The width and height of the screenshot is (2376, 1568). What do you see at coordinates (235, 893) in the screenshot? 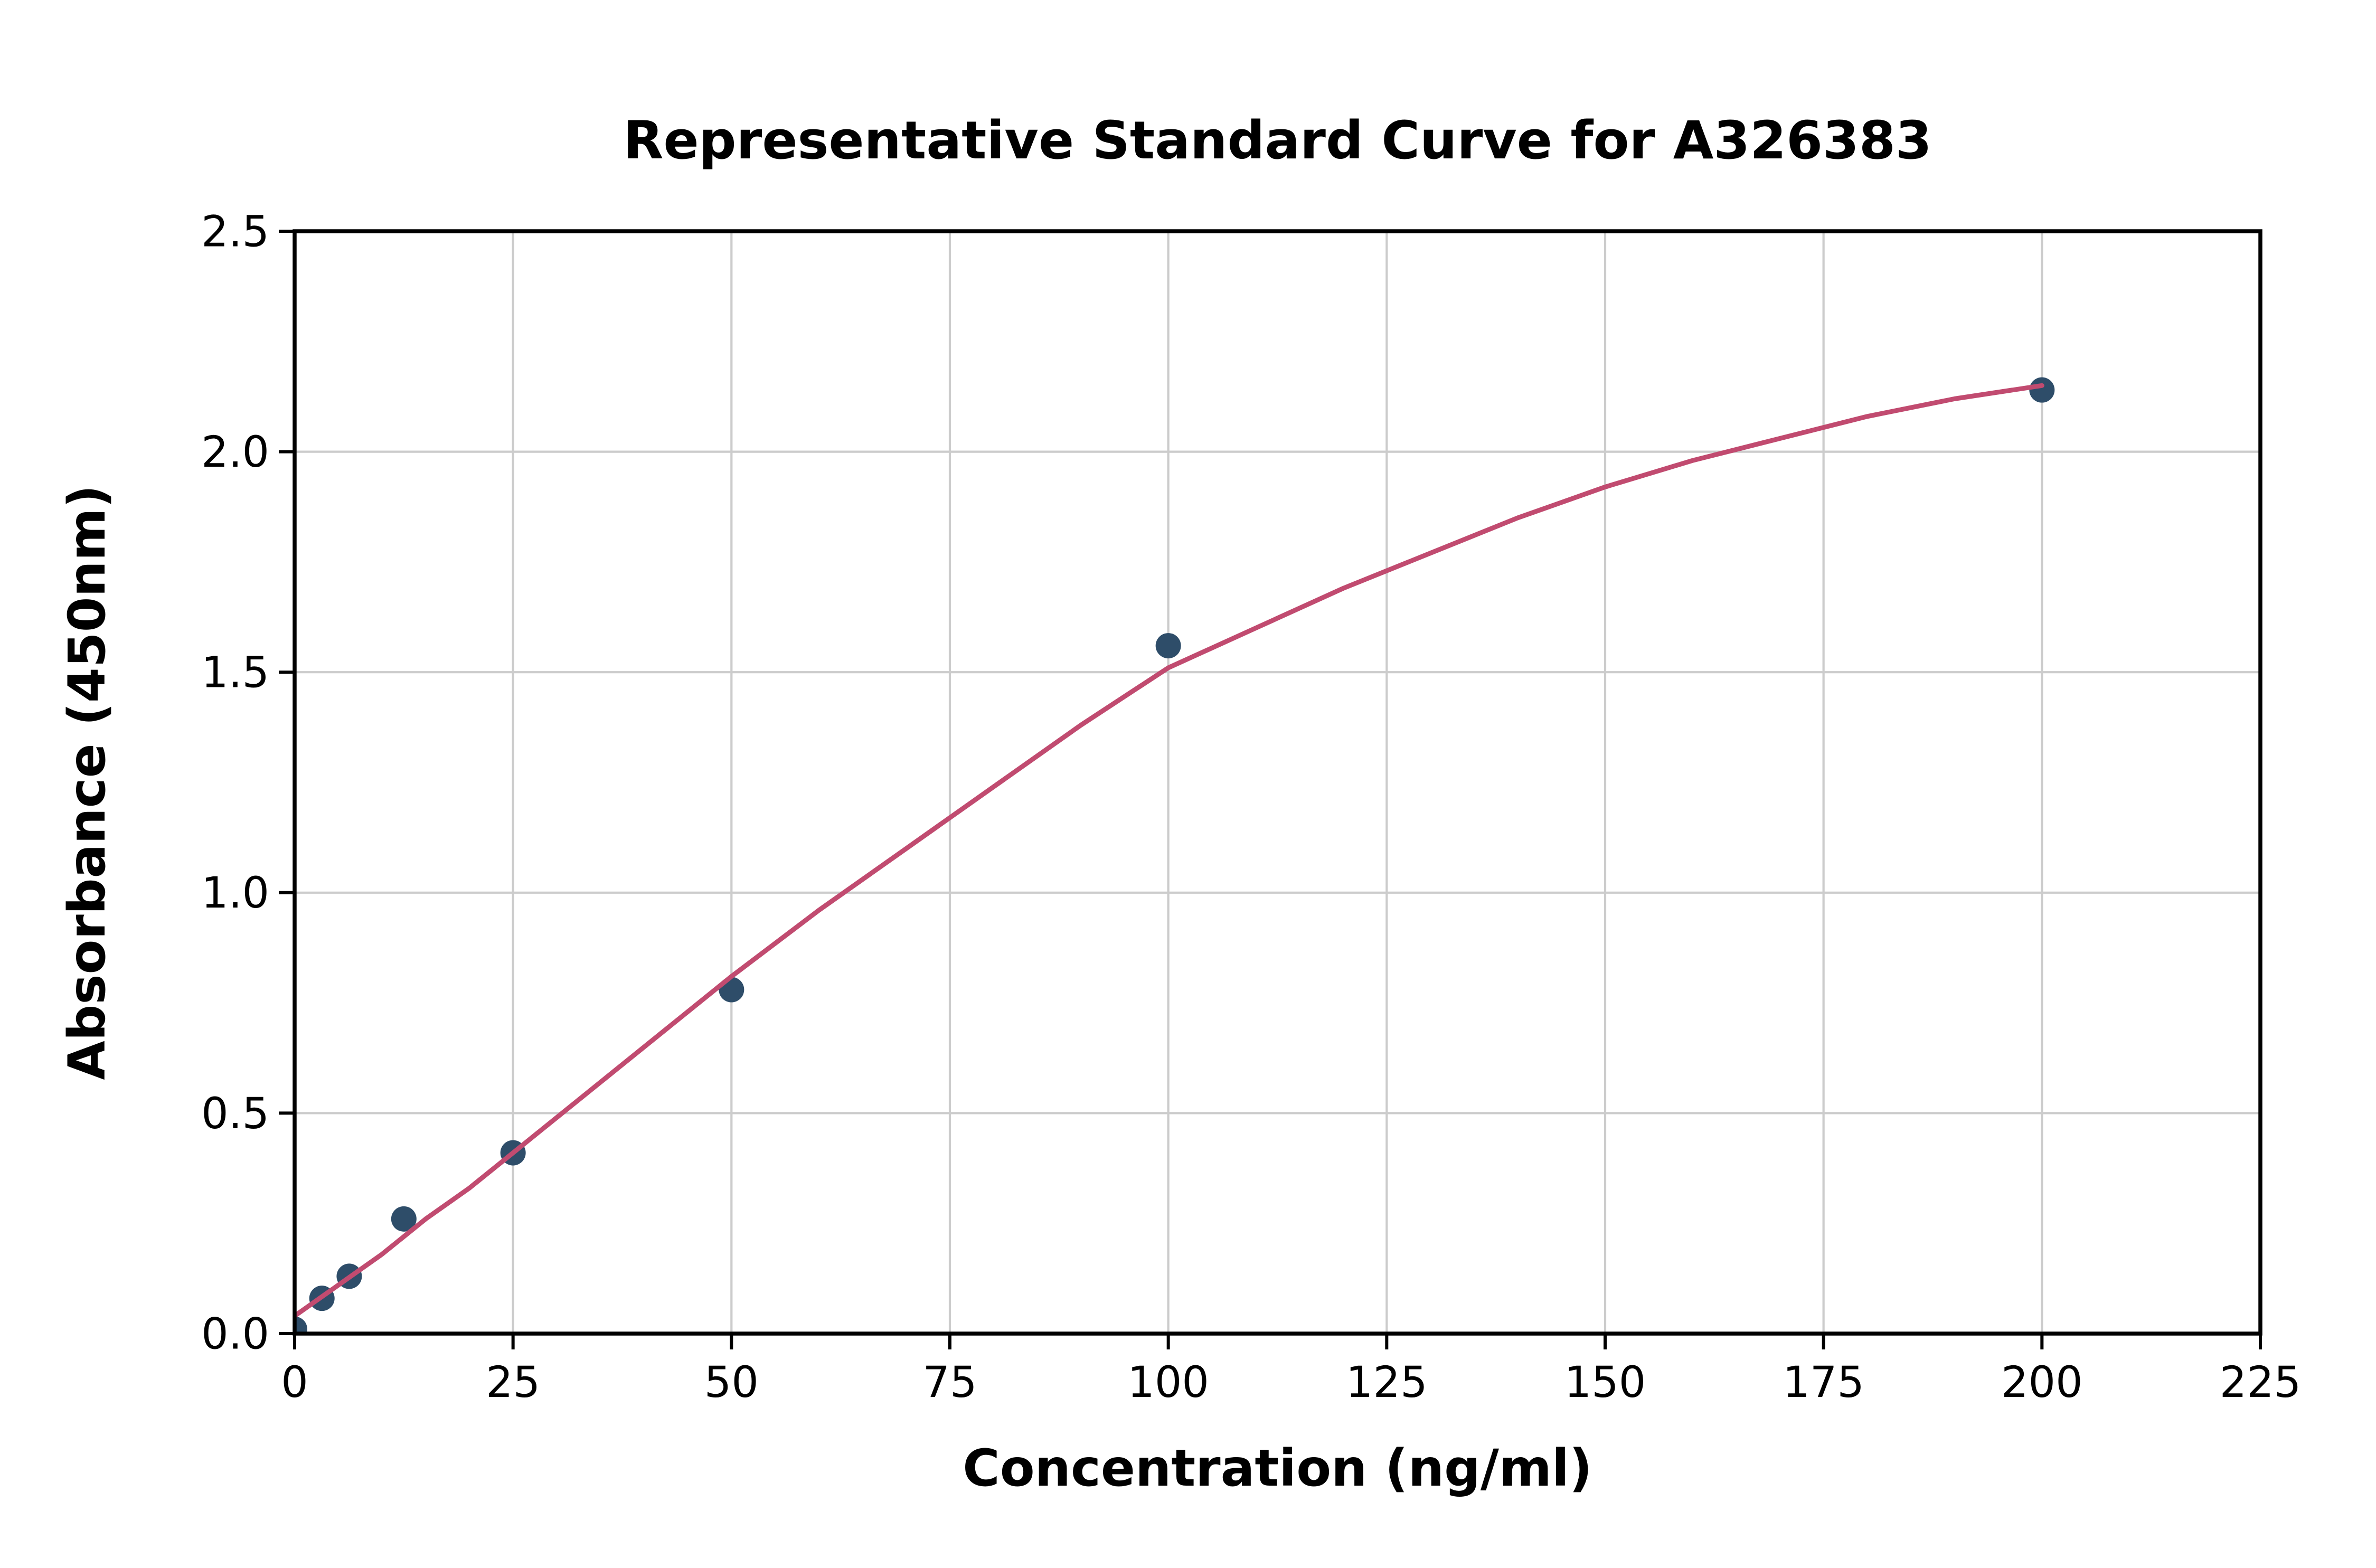
I see `y-tick-label: 1.0` at bounding box center [235, 893].